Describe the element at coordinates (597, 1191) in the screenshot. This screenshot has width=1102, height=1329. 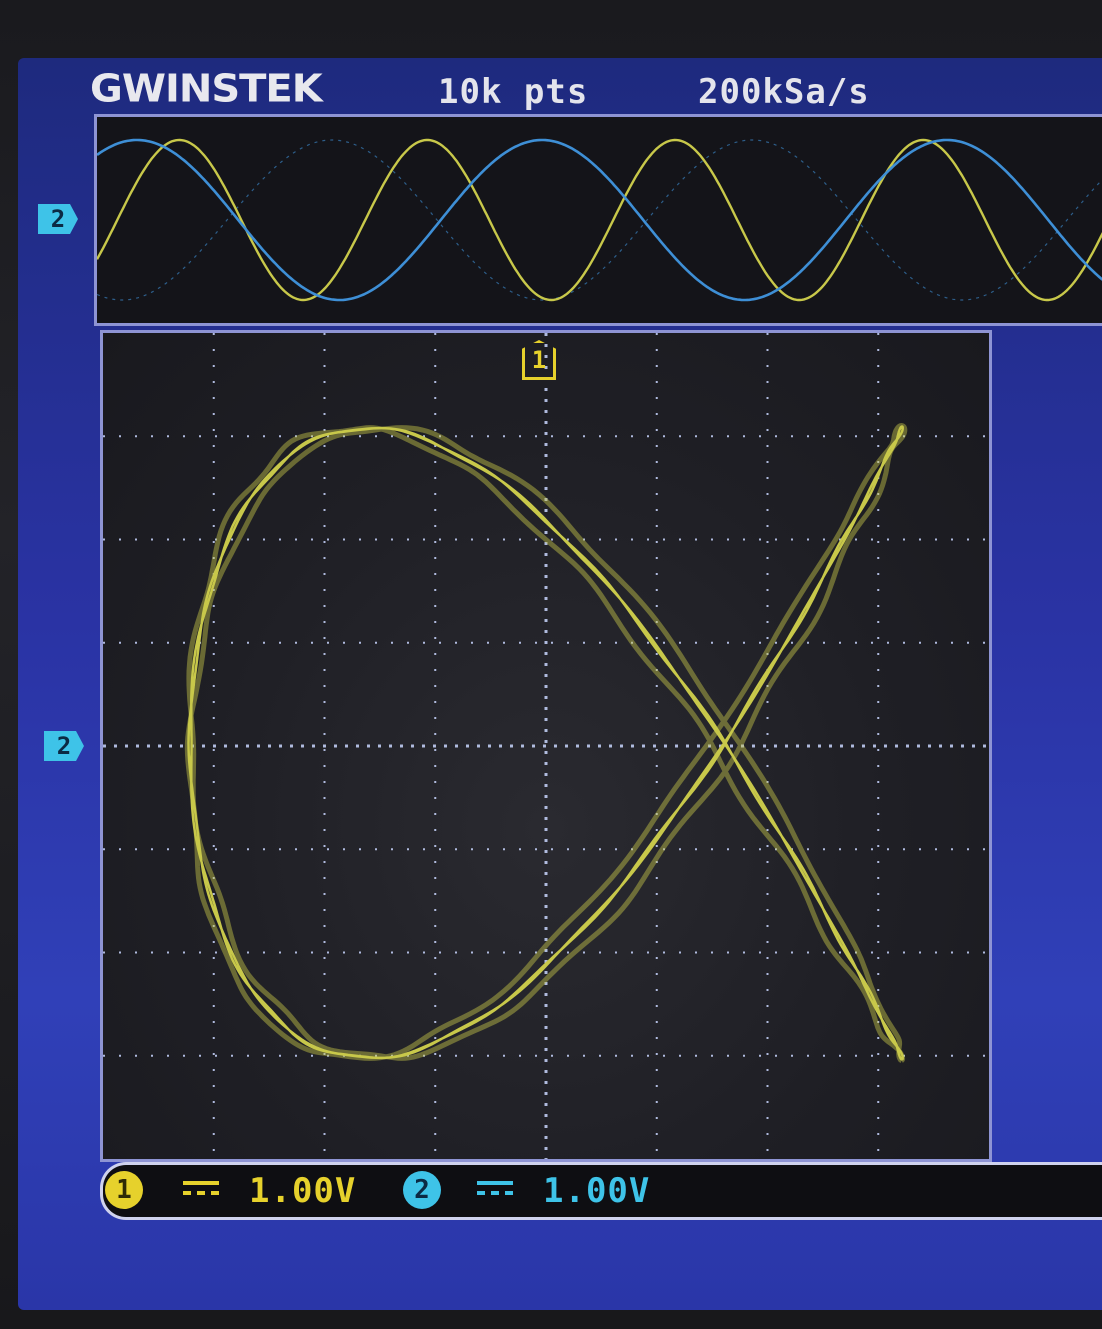
I see `ch2-volts-per-div: 1.00V` at that location.